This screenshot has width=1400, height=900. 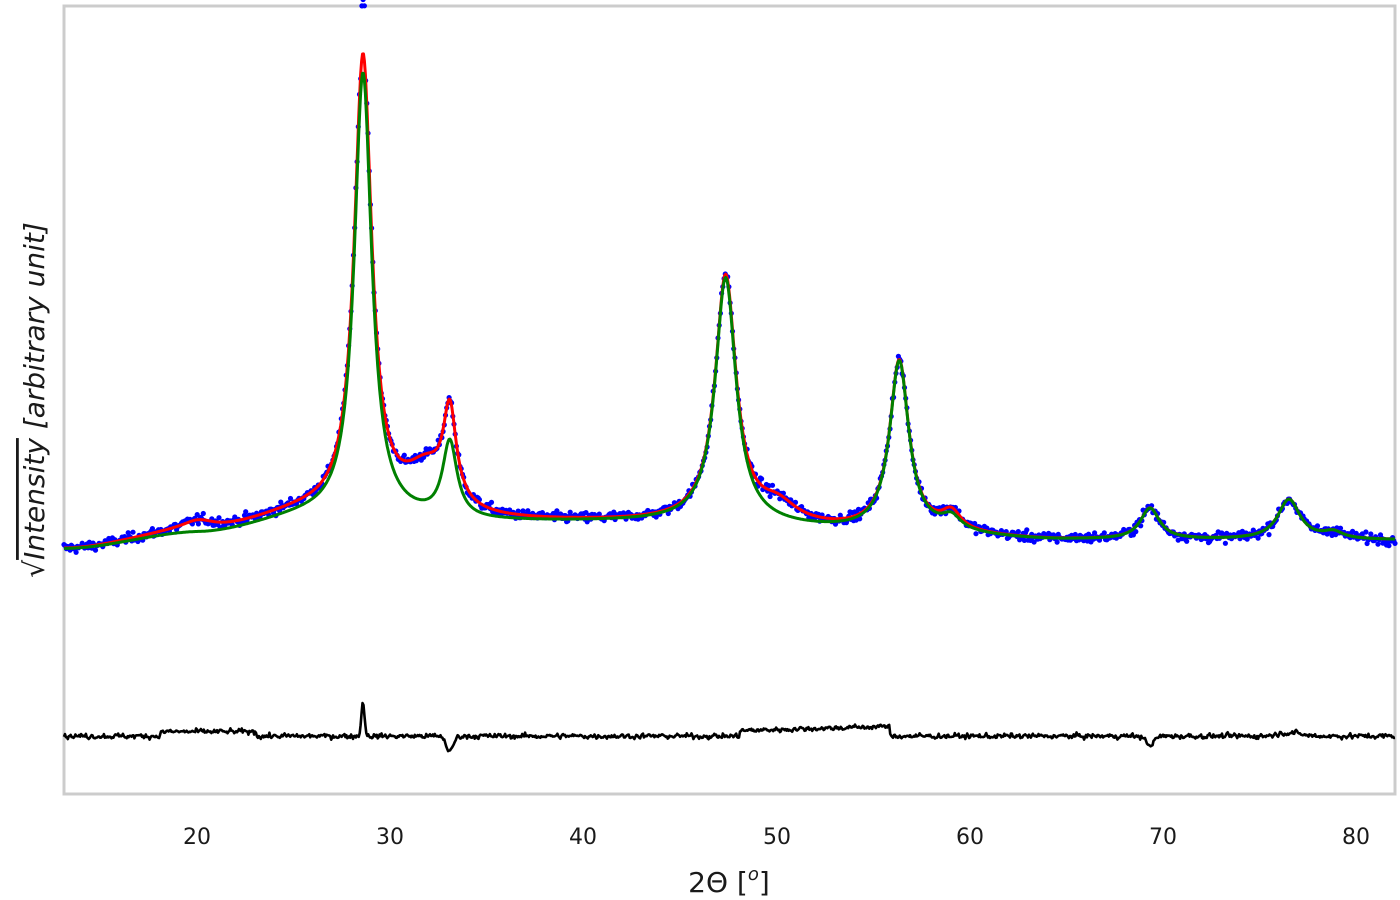 What do you see at coordinates (583, 837) in the screenshot?
I see `x-tick-label: 40` at bounding box center [583, 837].